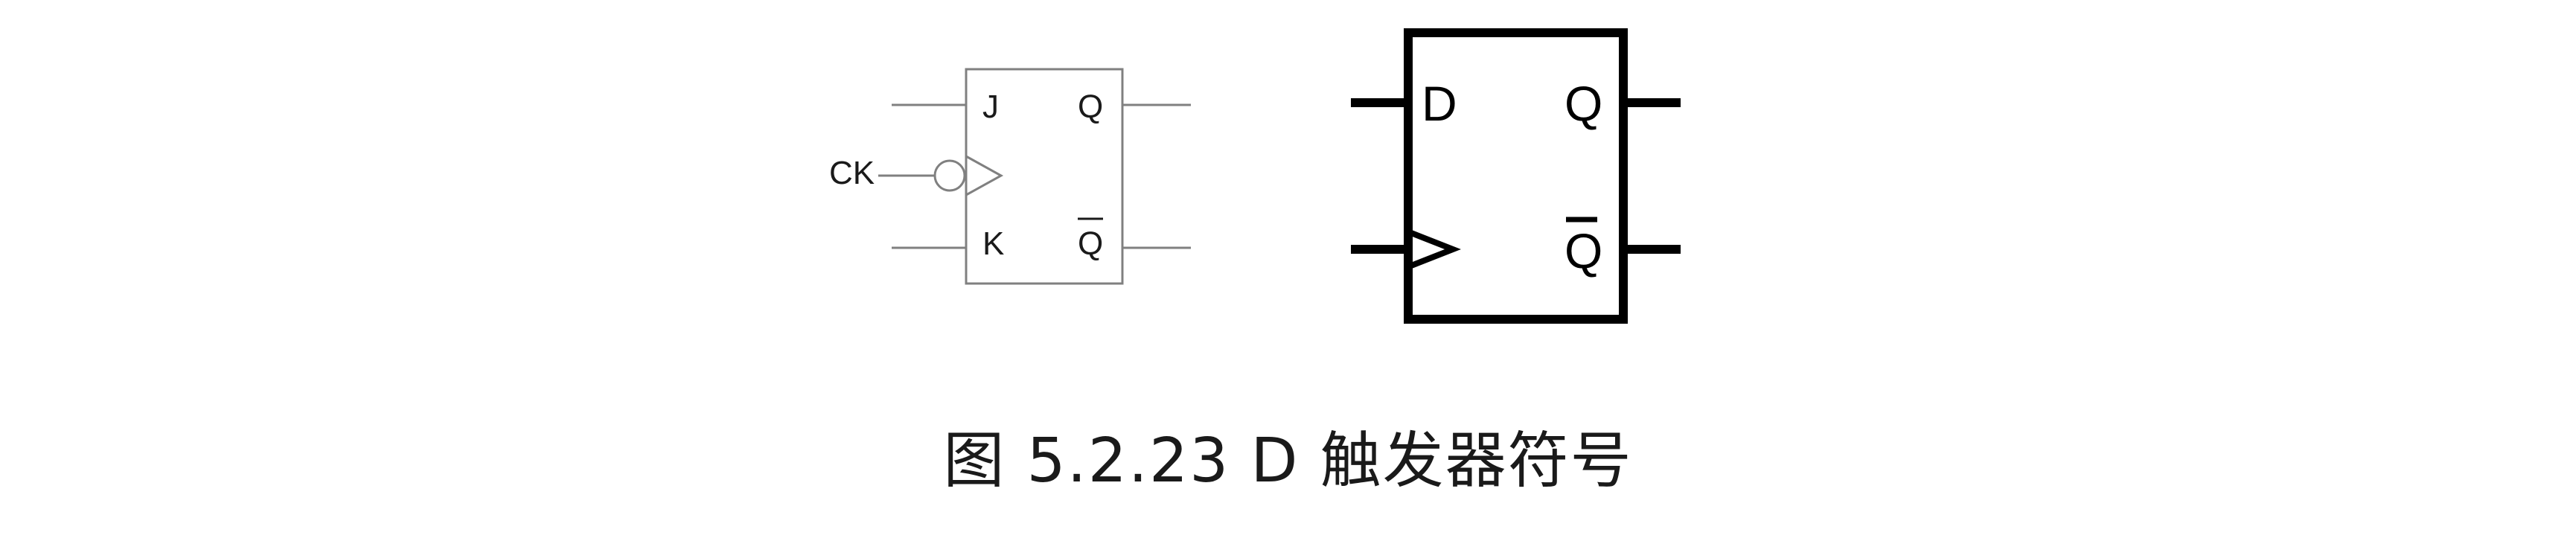 This screenshot has height=541, width=2576. Describe the element at coordinates (1044, 176) in the screenshot. I see `jk-body` at that location.